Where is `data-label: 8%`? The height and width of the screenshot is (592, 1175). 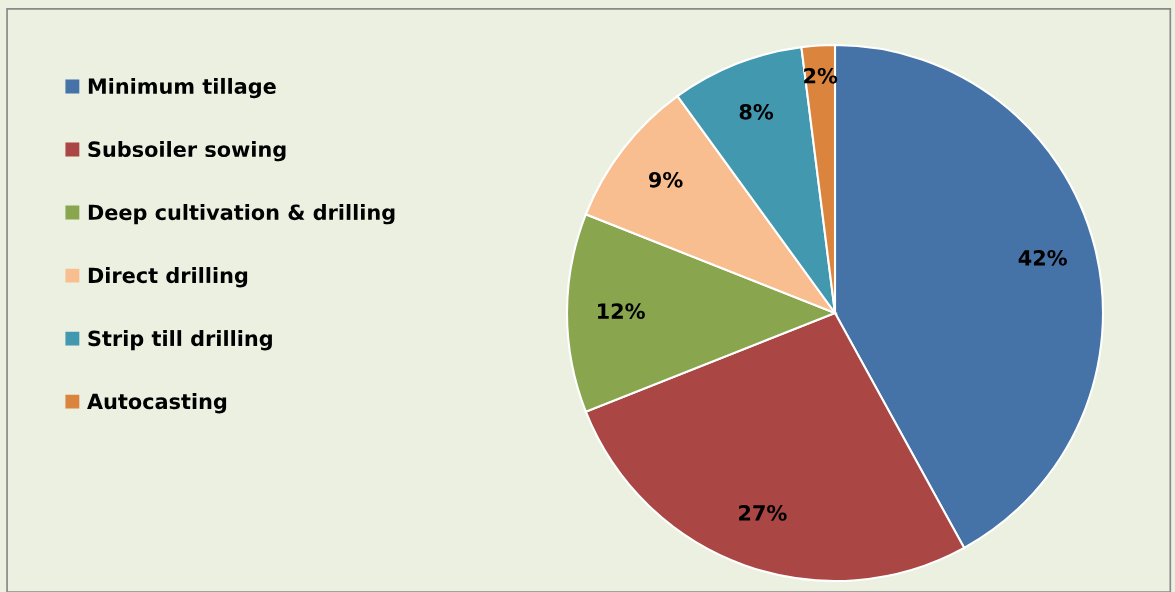 data-label: 8% is located at coordinates (756, 111).